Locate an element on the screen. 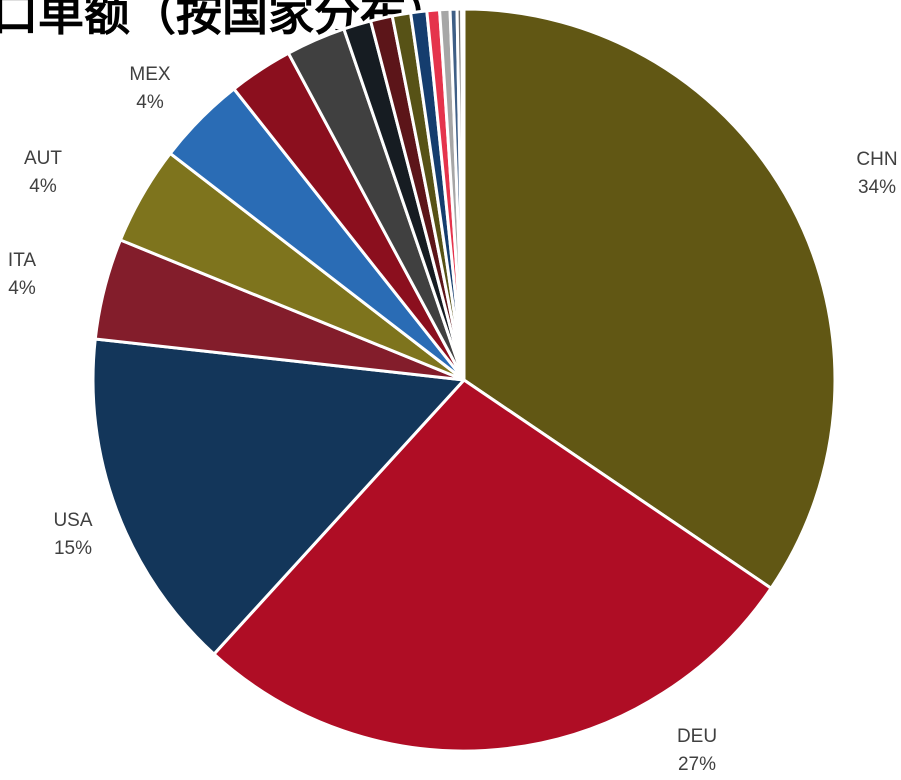 This screenshot has height=780, width=901. data-label-percent: 27% is located at coordinates (697, 764).